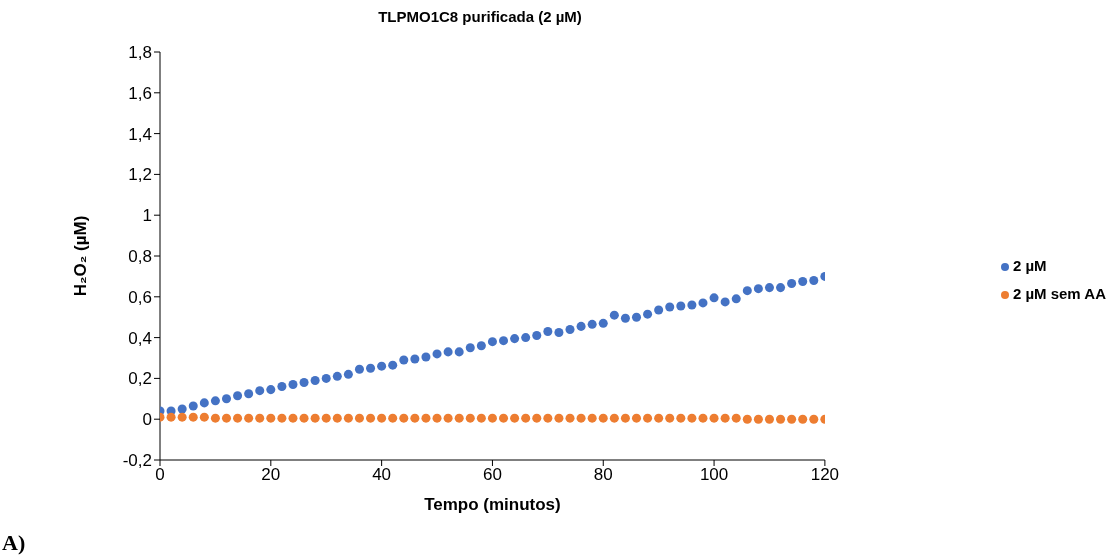 The image size is (1120, 560). I want to click on x-tick-label: 40, so click(382, 475).